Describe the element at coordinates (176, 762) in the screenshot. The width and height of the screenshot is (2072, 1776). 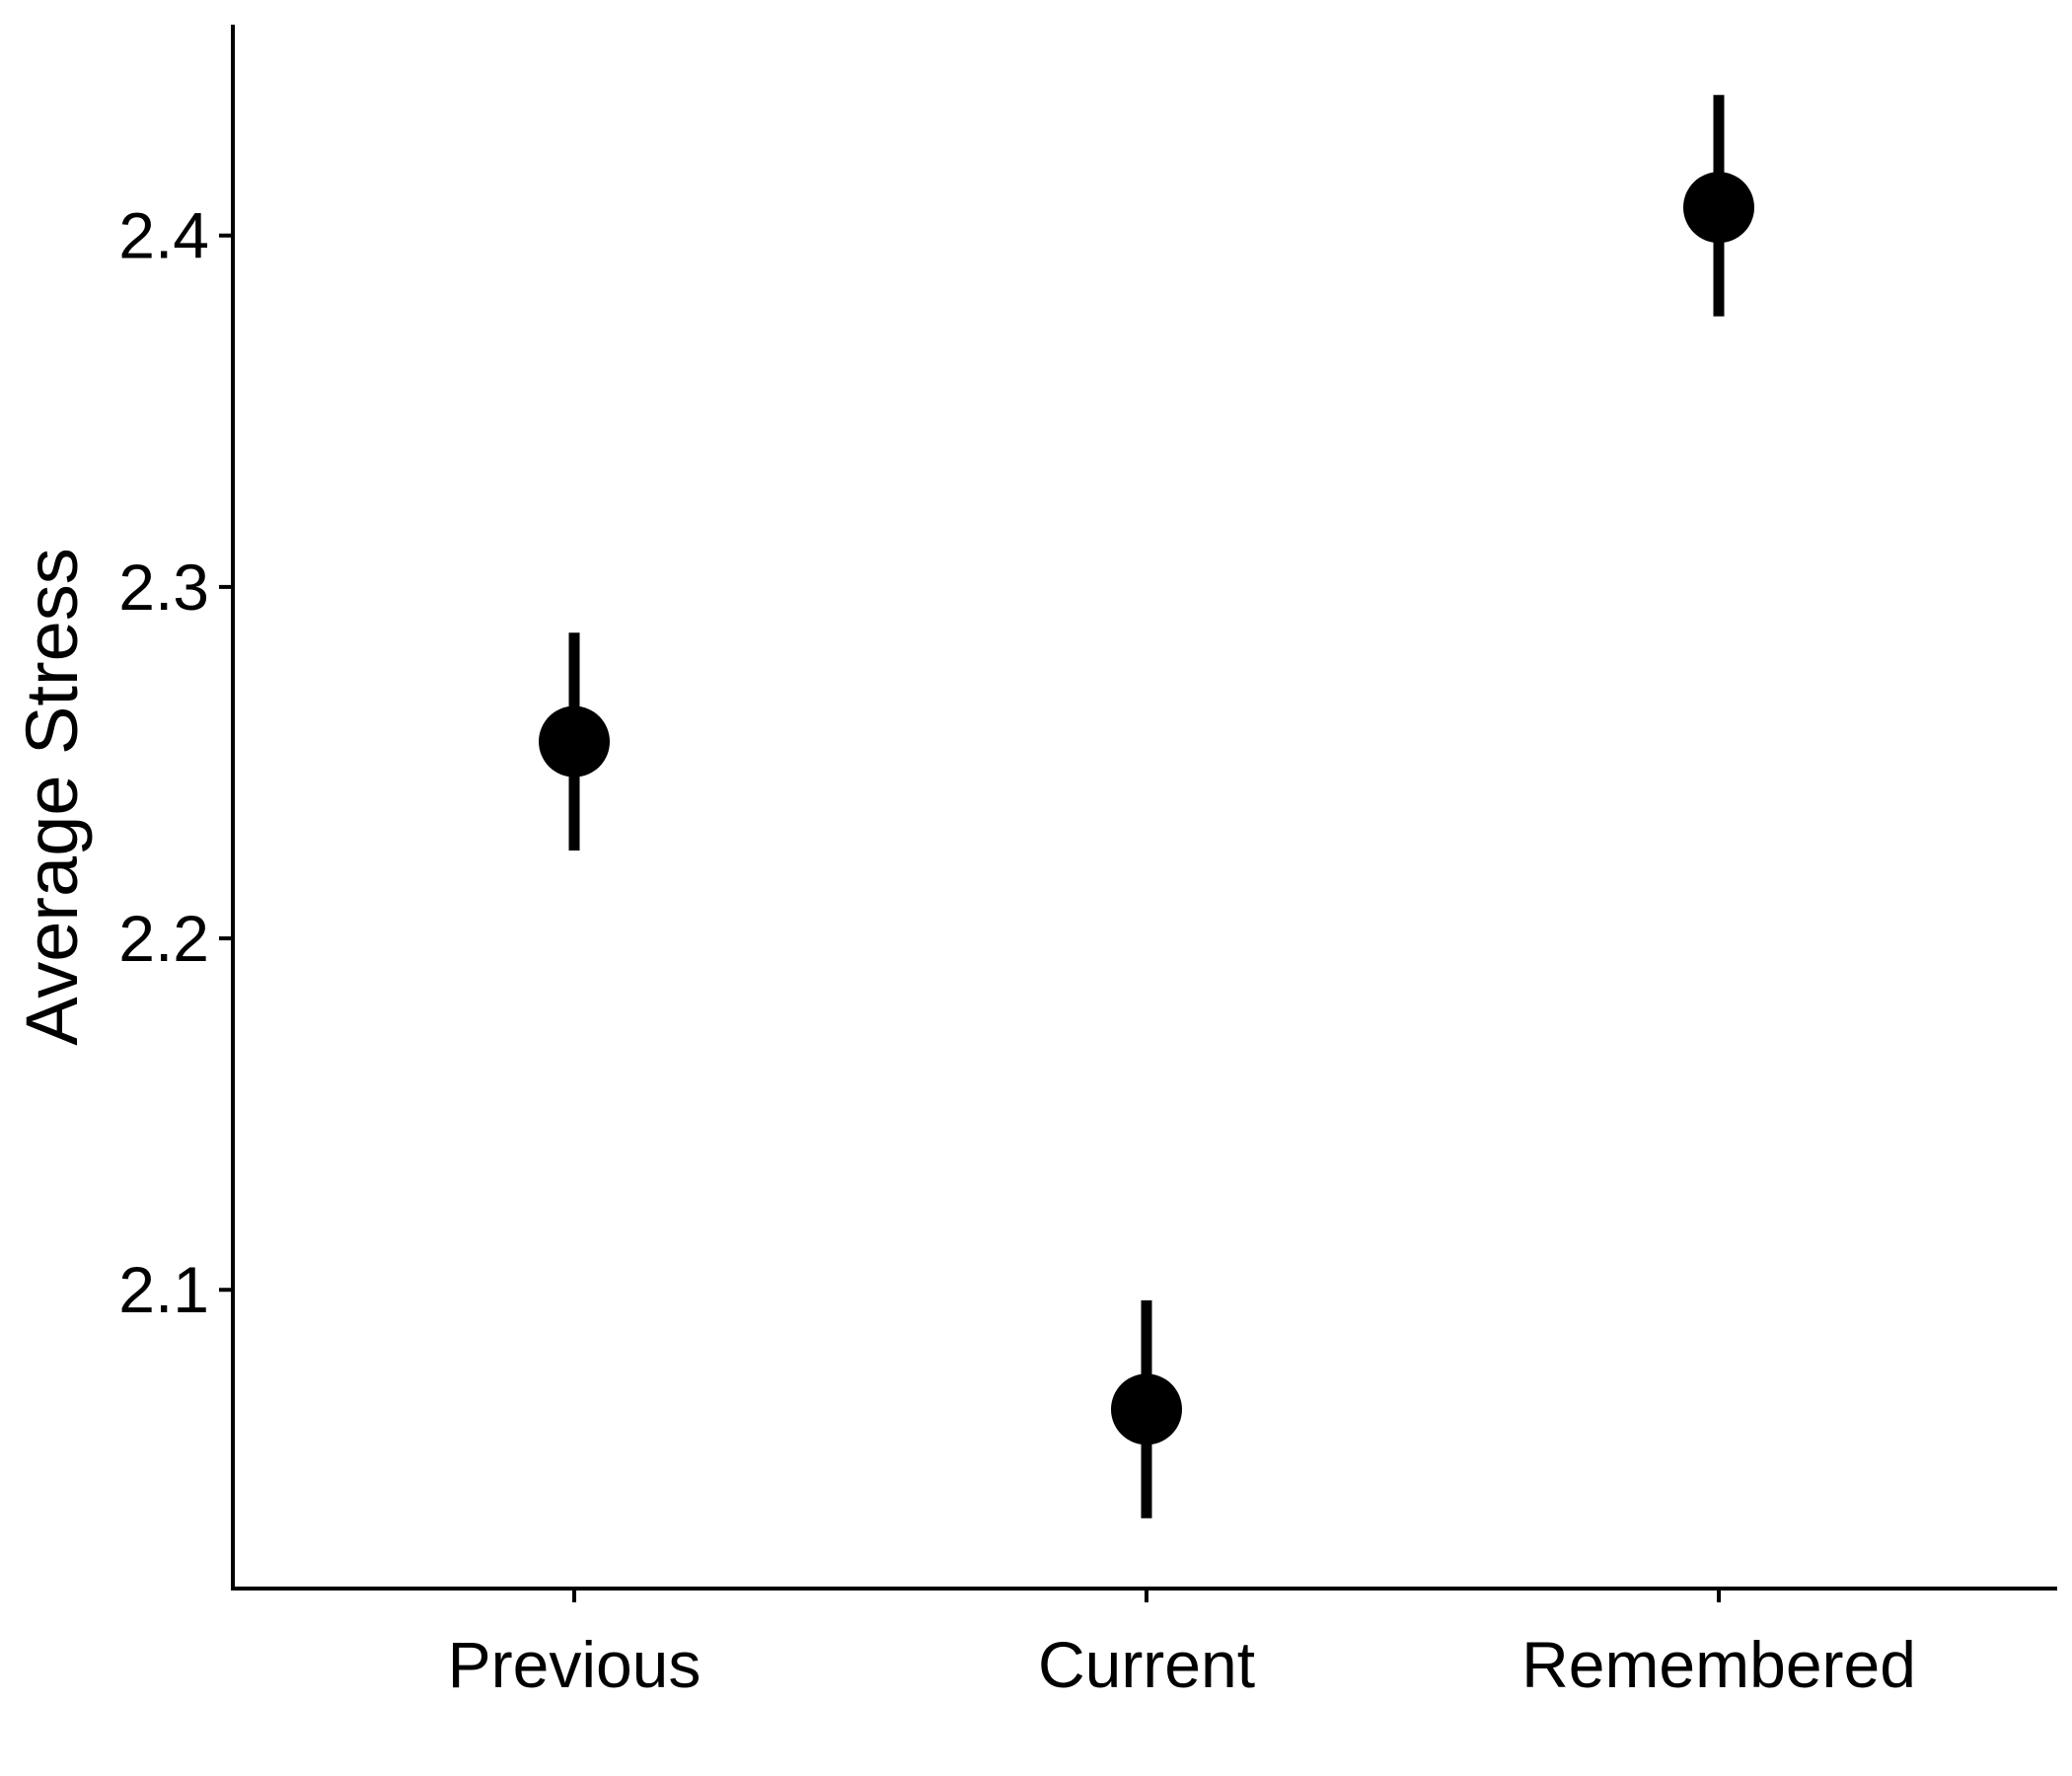
I see `y-axis-ticks: 2.1 2.2 2.3 2.4` at that location.